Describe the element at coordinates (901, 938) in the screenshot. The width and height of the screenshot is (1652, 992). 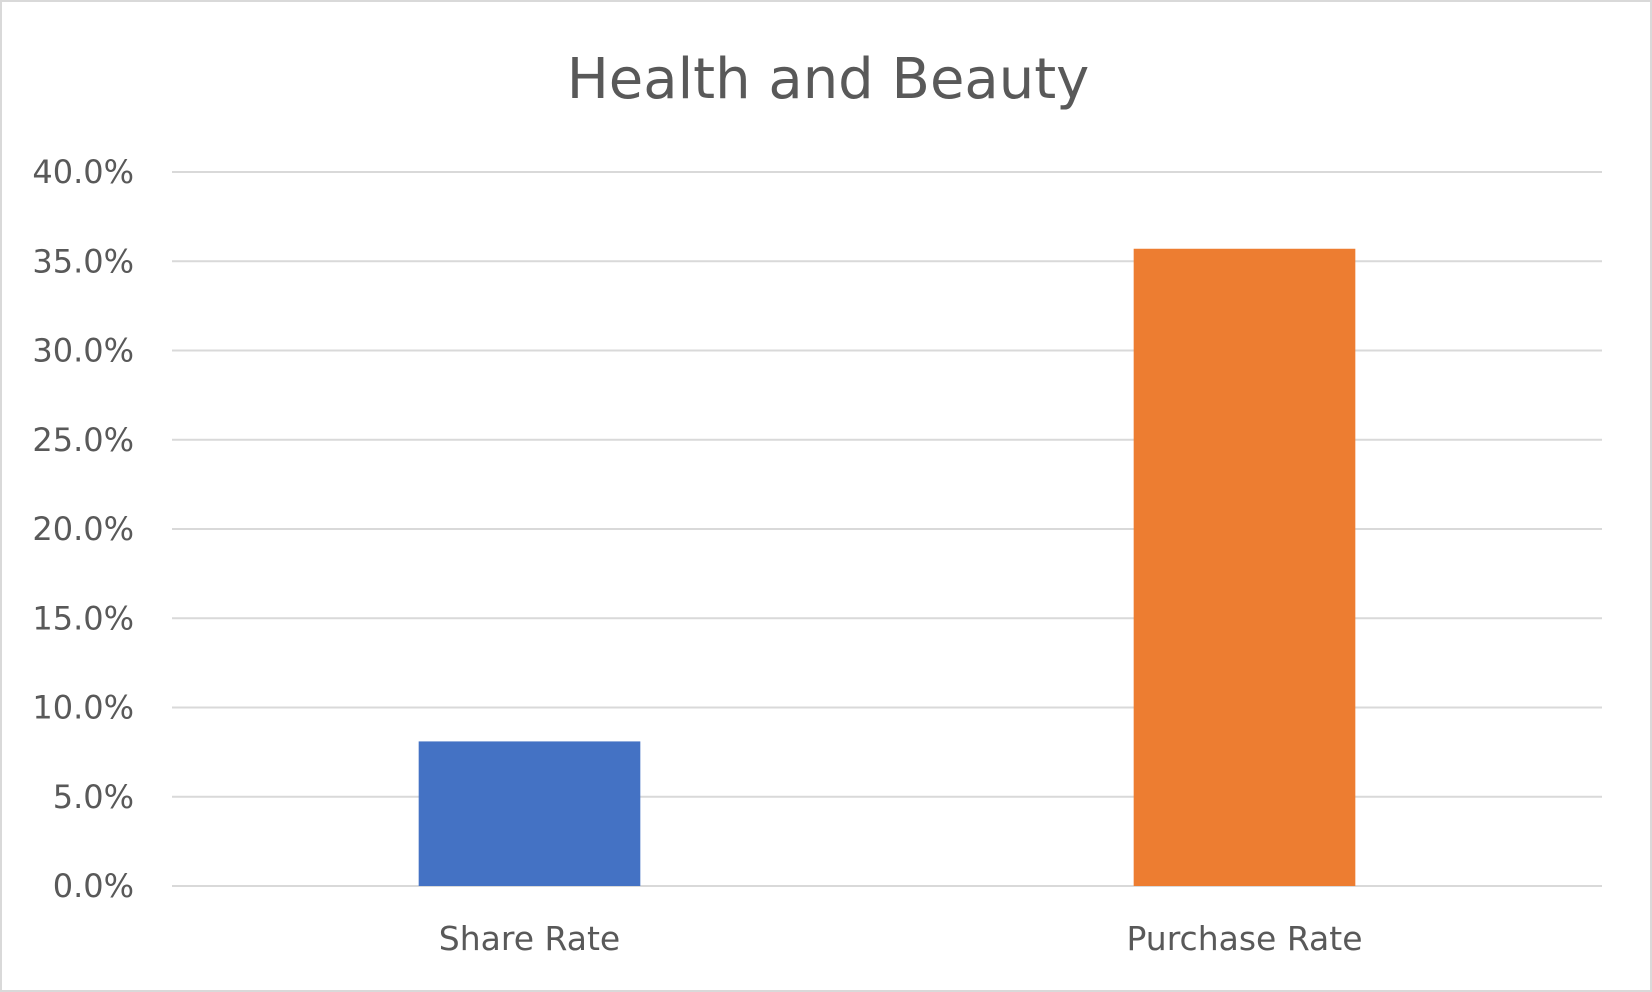
I see `x-axis-category-labels: Share Rate Purchase Rate` at that location.